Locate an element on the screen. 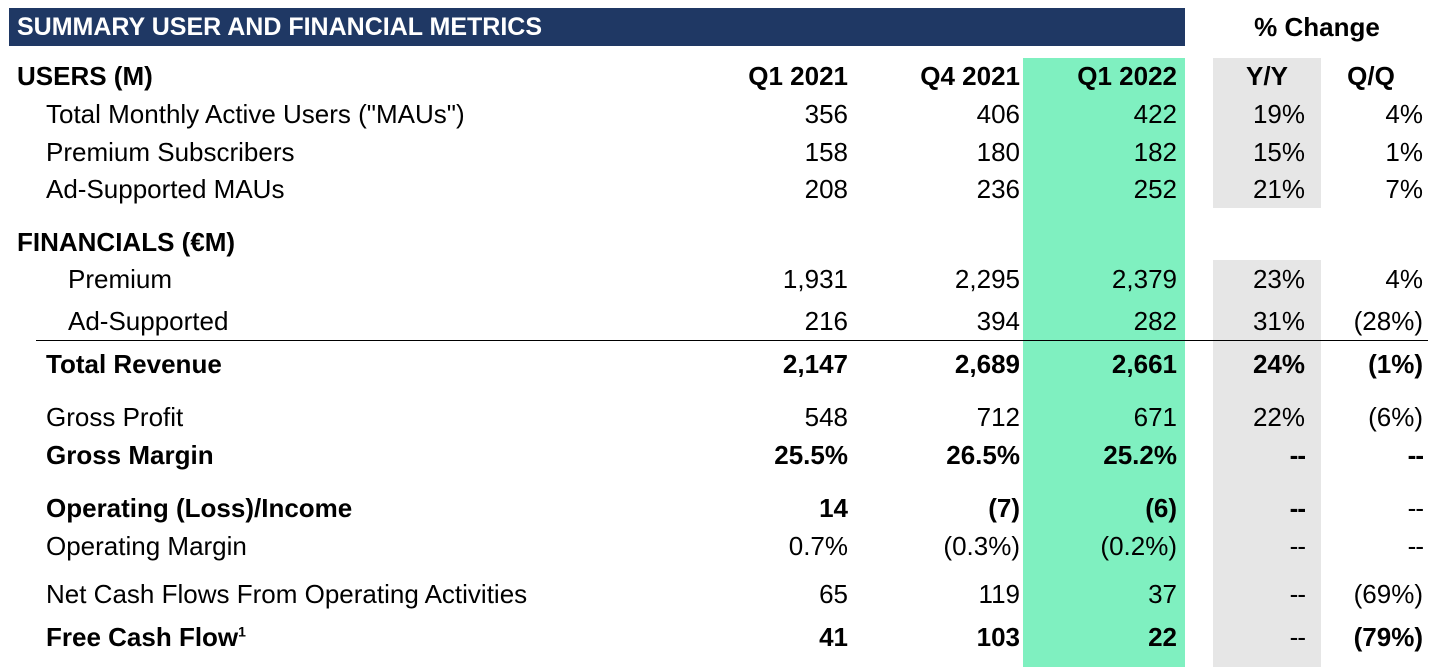  cell-q1-2021: 65 is located at coordinates (833, 594).